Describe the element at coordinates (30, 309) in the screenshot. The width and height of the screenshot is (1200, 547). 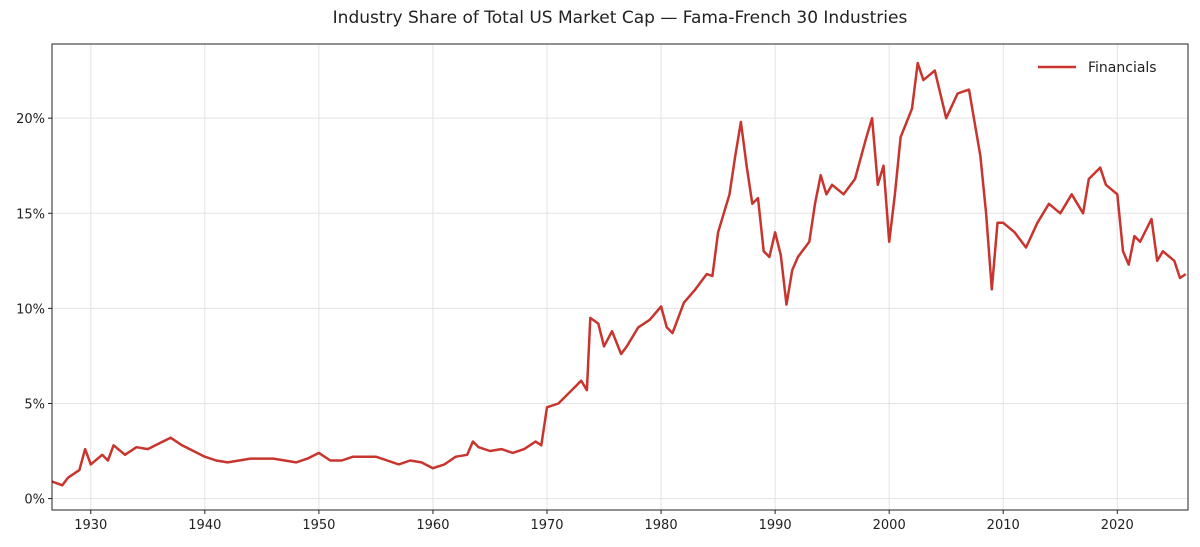
I see `y-tick-label: 10%` at that location.